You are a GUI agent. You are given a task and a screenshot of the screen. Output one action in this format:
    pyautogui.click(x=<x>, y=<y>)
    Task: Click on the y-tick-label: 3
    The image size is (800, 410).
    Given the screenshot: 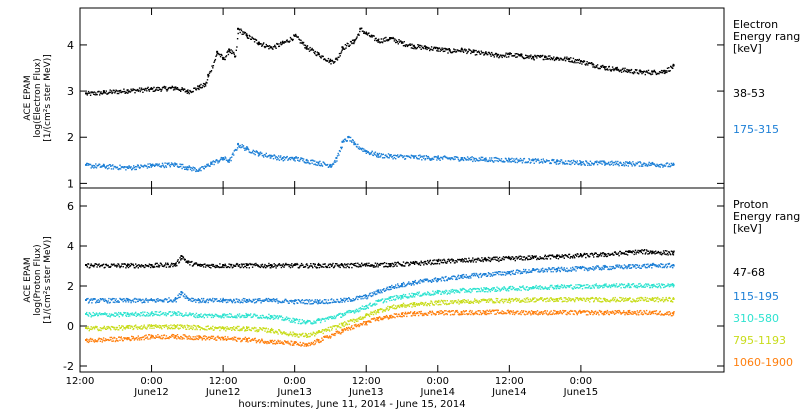 What is the action you would take?
    pyautogui.click(x=70, y=91)
    